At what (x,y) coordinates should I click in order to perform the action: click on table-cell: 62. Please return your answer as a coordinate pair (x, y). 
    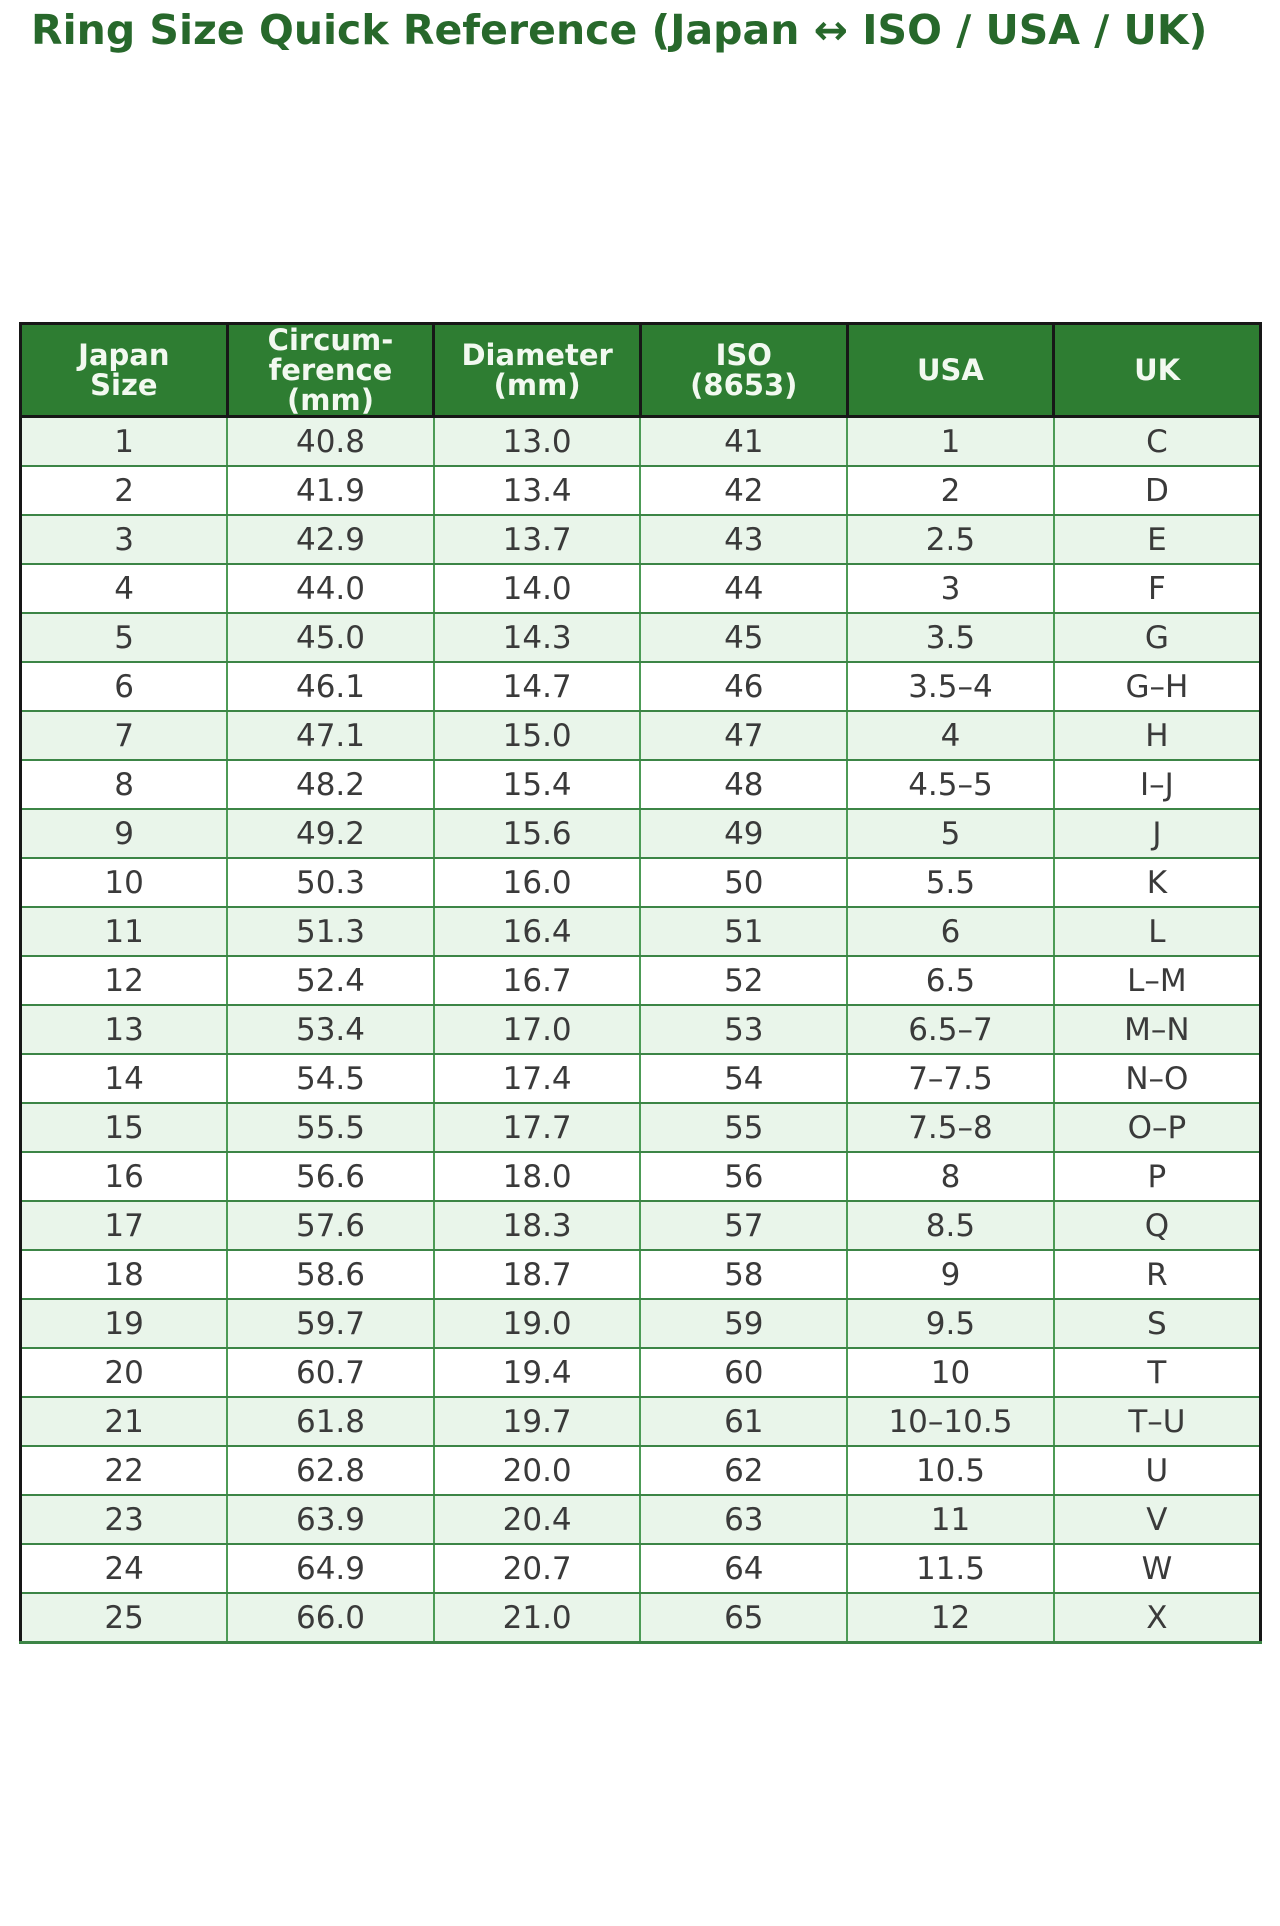
    Looking at the image, I should click on (744, 1471).